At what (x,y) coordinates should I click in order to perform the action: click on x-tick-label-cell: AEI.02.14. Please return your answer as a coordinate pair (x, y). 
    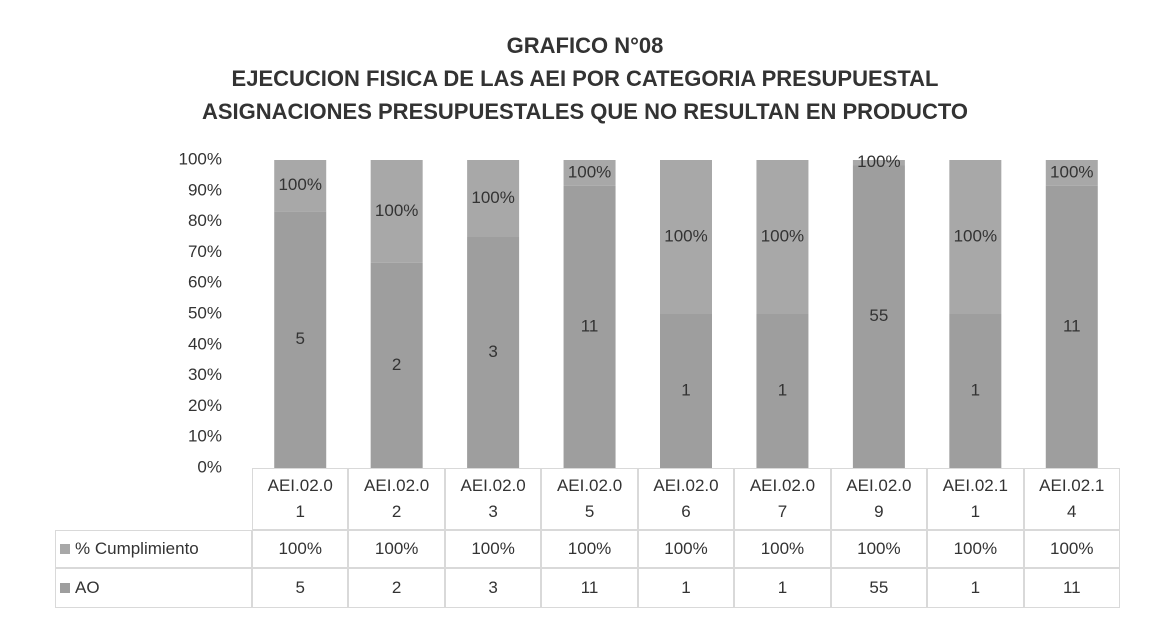
    Looking at the image, I should click on (1071, 499).